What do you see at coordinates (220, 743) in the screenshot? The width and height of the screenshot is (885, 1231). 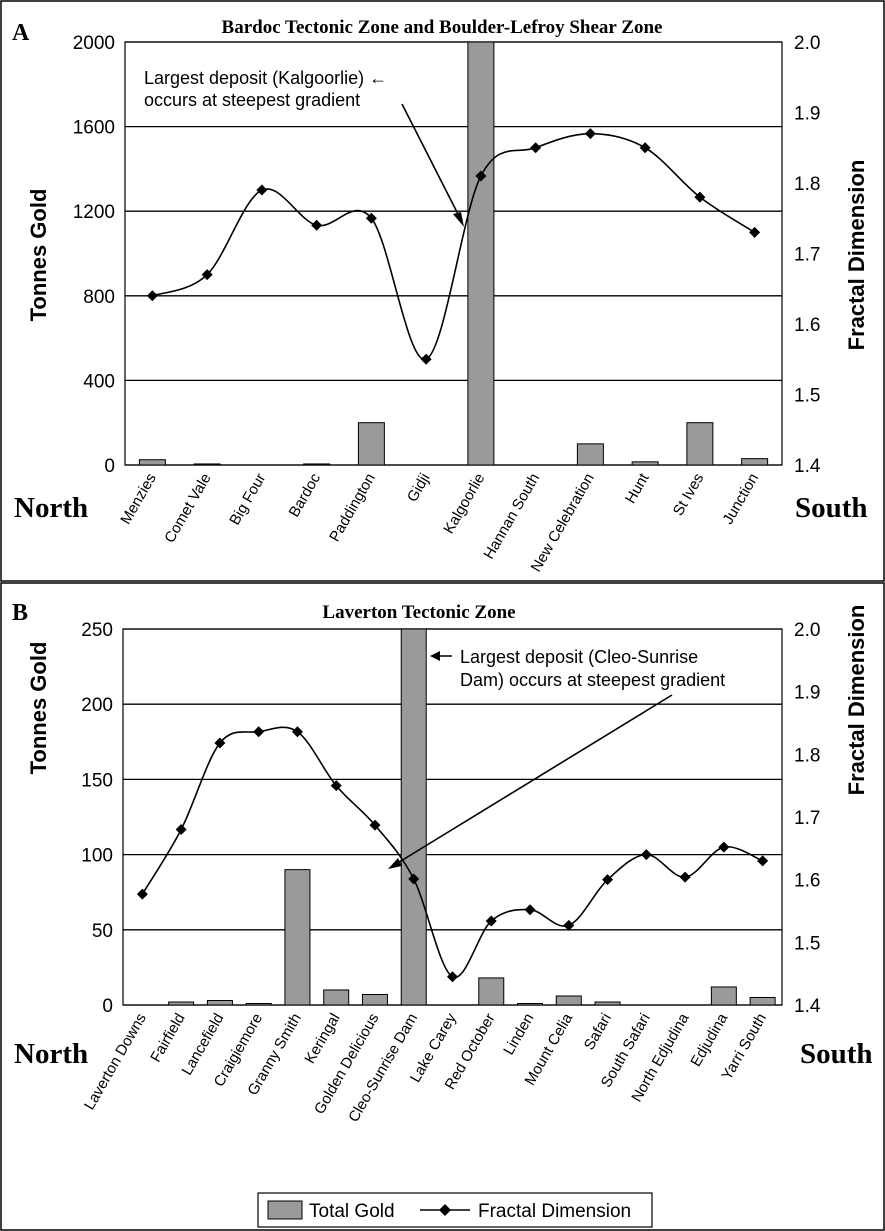 I see `point-lancefield` at bounding box center [220, 743].